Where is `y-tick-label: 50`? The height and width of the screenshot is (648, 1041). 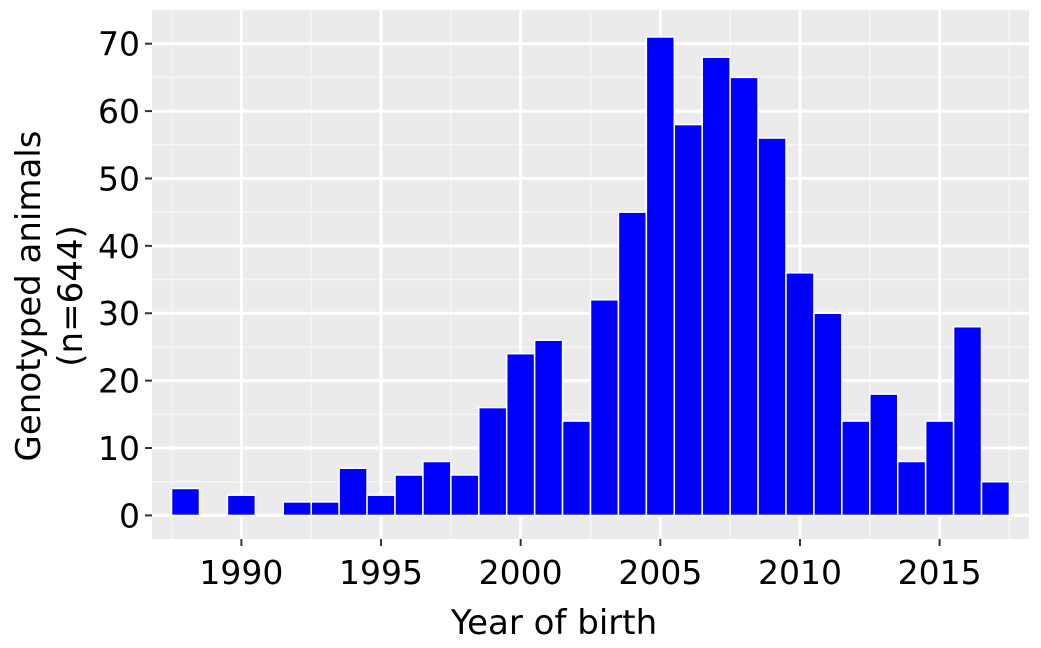
y-tick-label: 50 is located at coordinates (119, 178).